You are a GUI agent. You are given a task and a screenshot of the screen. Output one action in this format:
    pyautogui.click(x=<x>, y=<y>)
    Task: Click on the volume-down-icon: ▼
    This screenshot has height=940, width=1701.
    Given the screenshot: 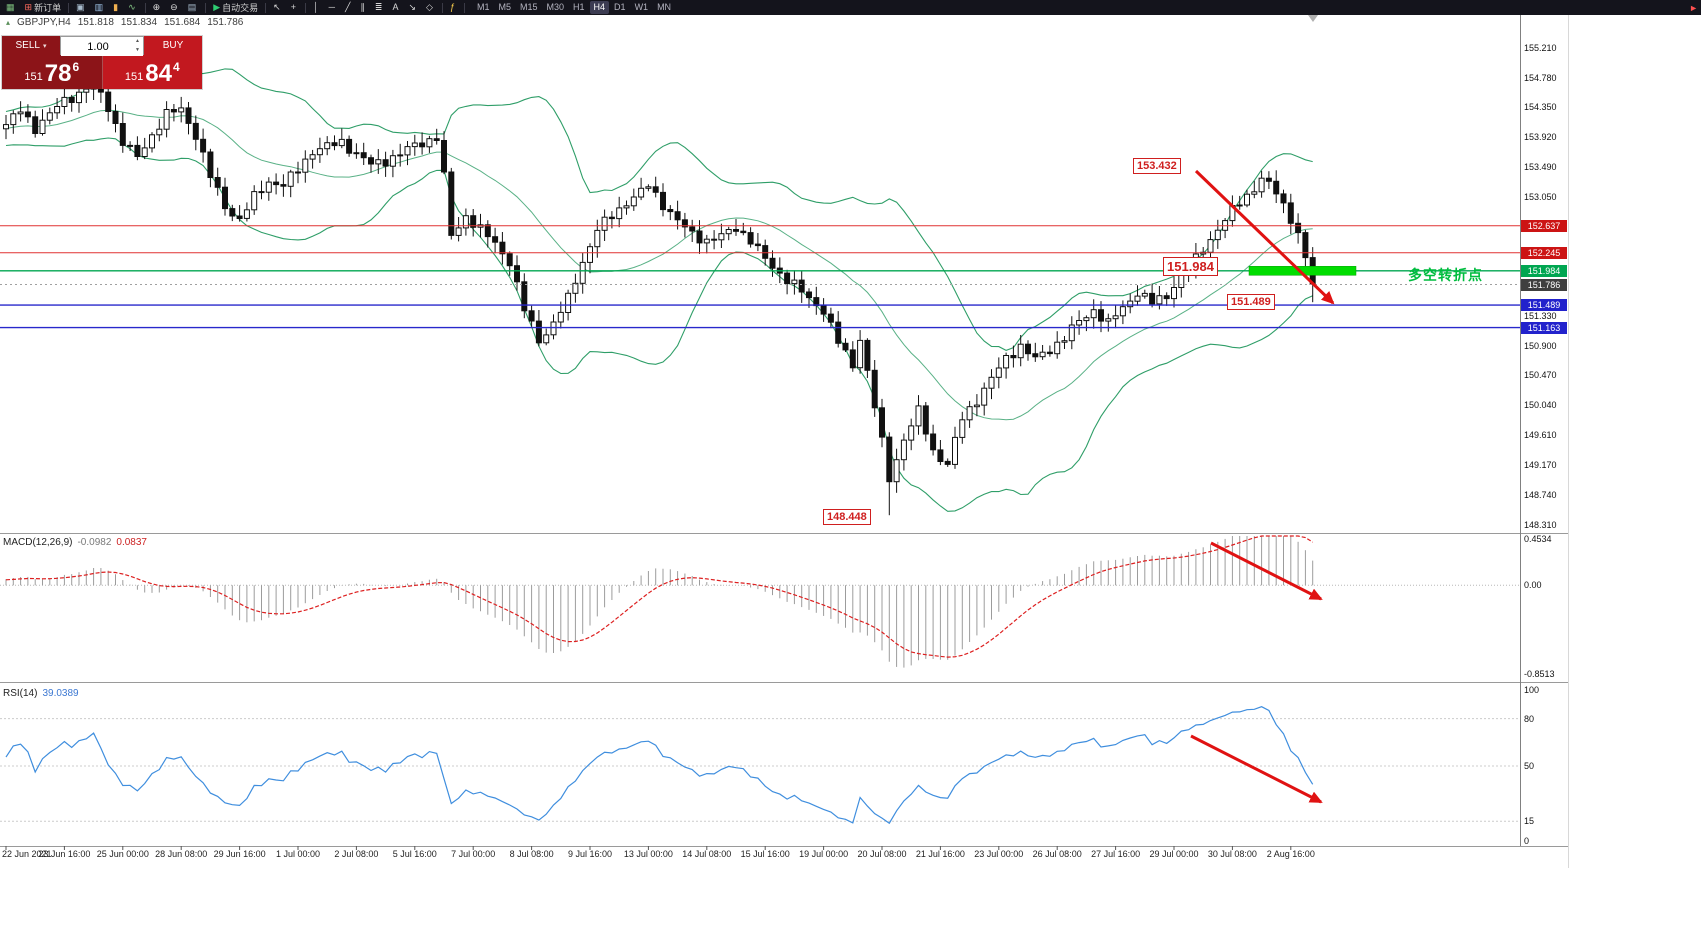 What is the action you would take?
    pyautogui.click(x=137, y=50)
    